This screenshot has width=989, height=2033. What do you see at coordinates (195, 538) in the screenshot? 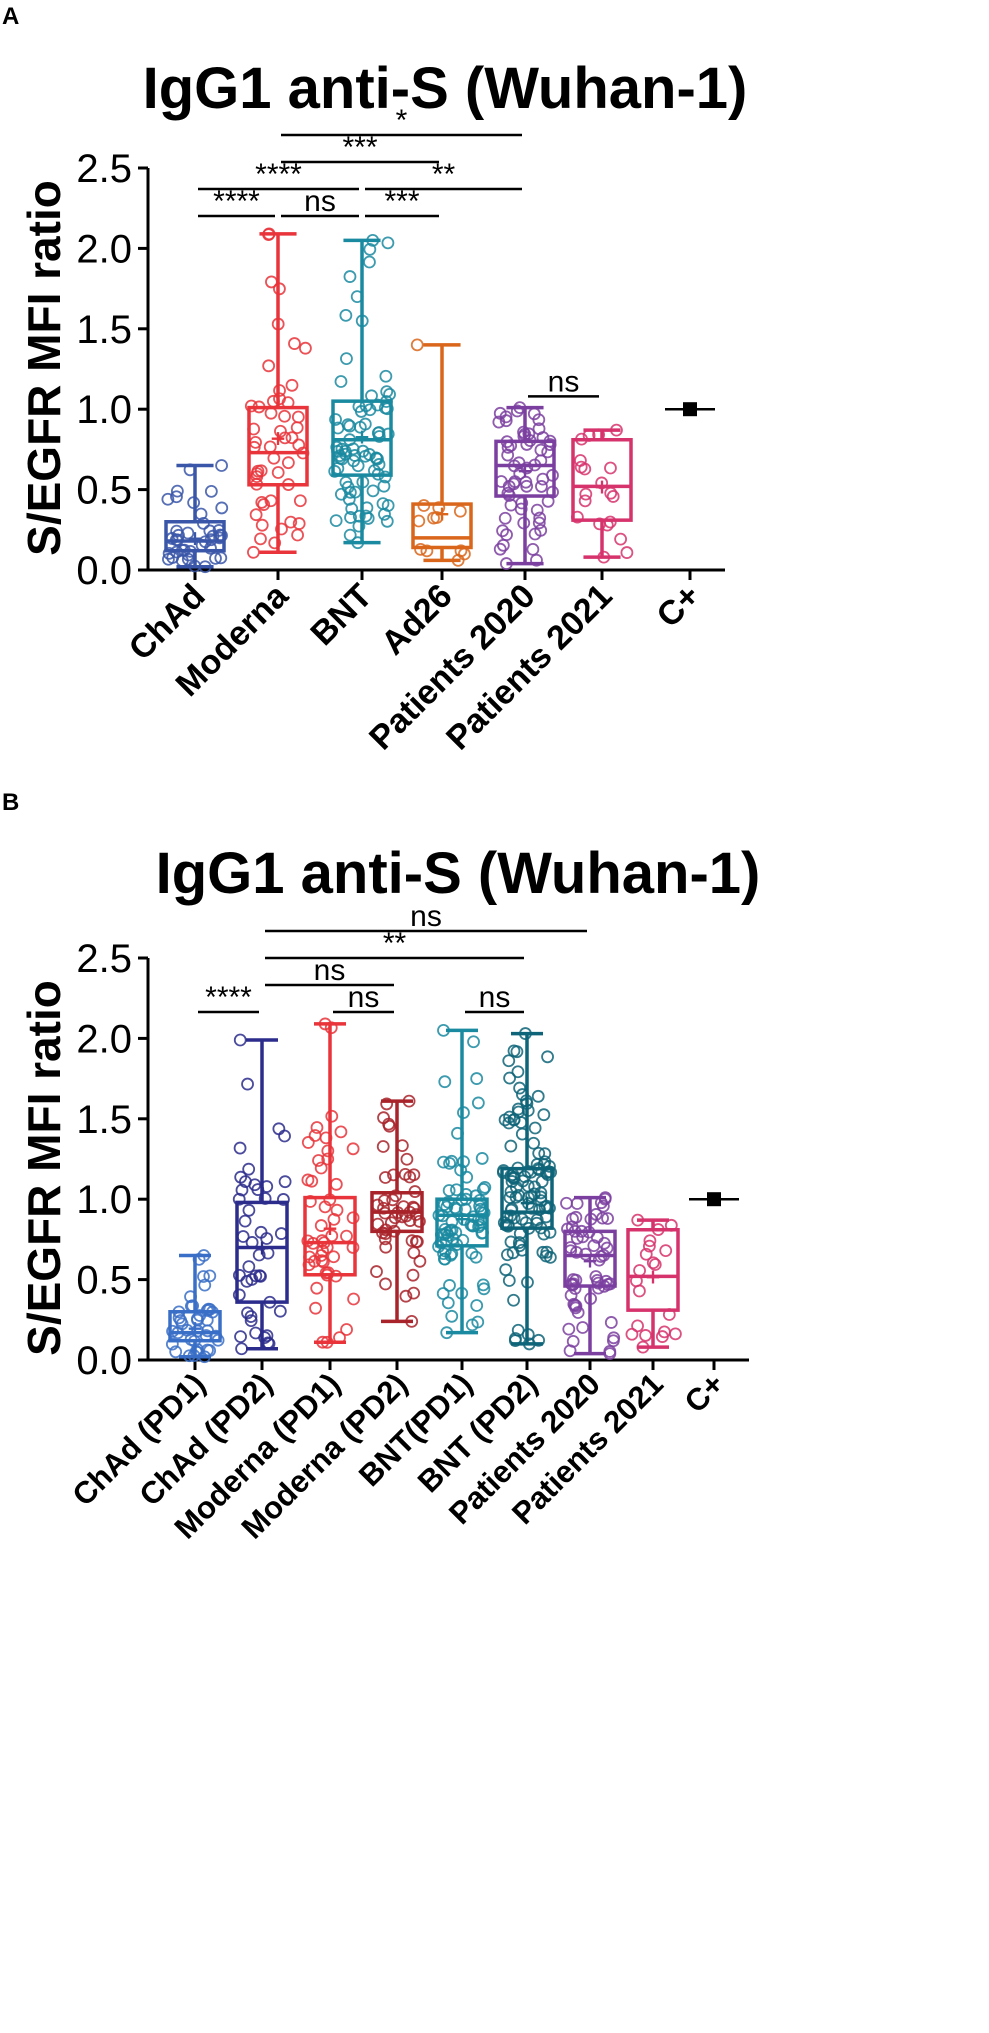
I see `a-mean-marker: +` at bounding box center [195, 538].